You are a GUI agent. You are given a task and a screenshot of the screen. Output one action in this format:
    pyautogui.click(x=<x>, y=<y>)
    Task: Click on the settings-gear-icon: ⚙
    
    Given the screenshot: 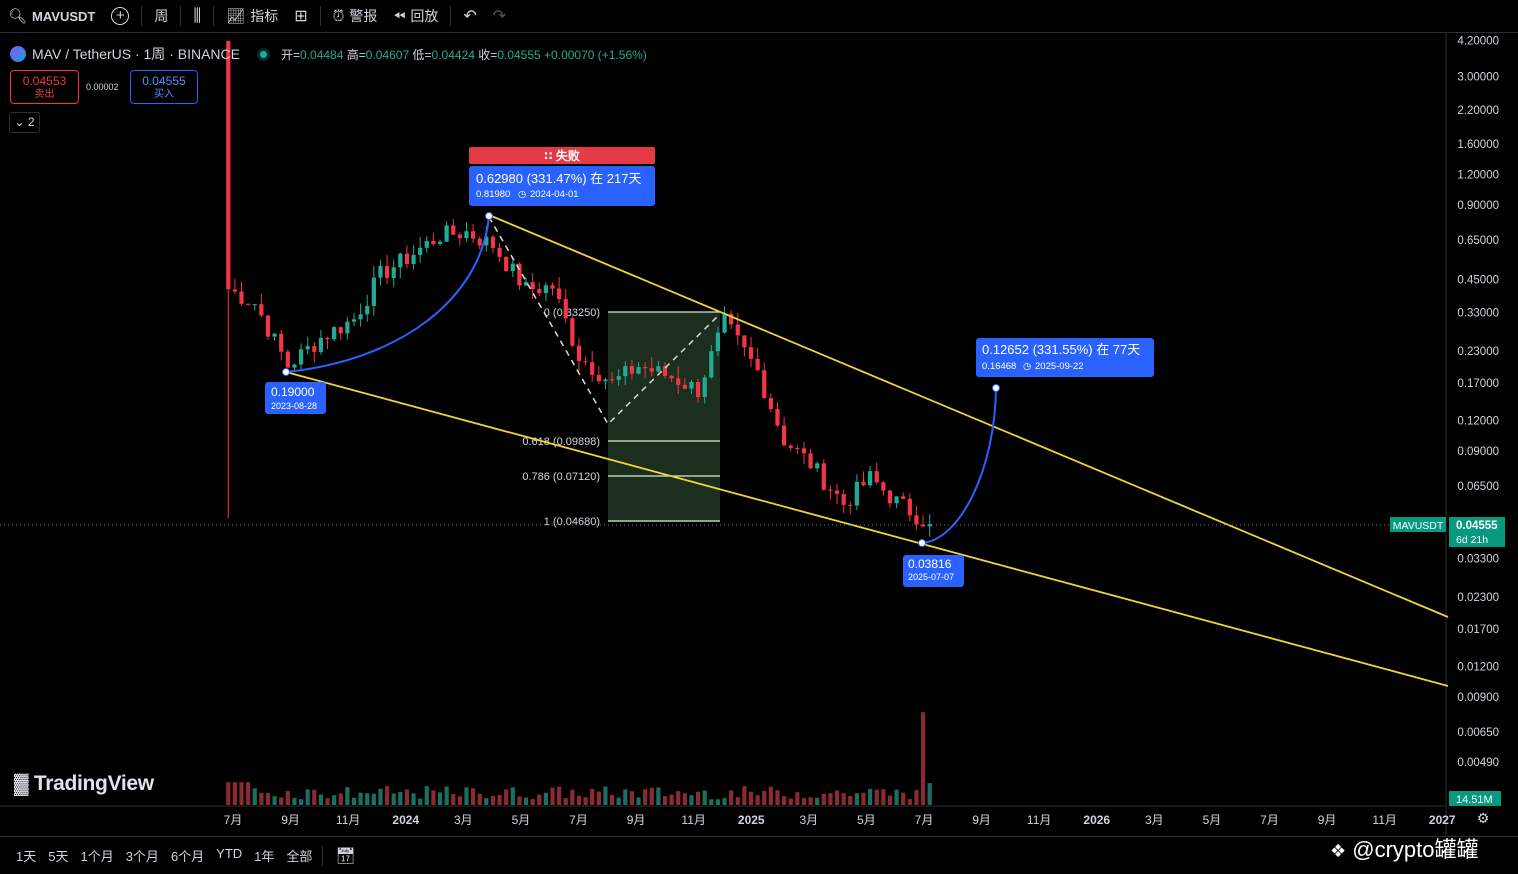 What is the action you would take?
    pyautogui.click(x=1483, y=818)
    